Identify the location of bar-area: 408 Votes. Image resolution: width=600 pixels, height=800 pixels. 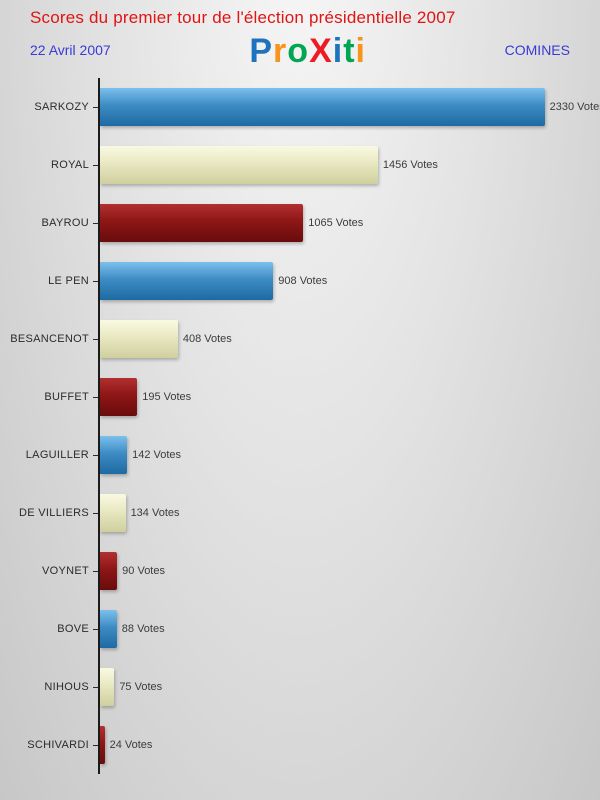
(346, 339).